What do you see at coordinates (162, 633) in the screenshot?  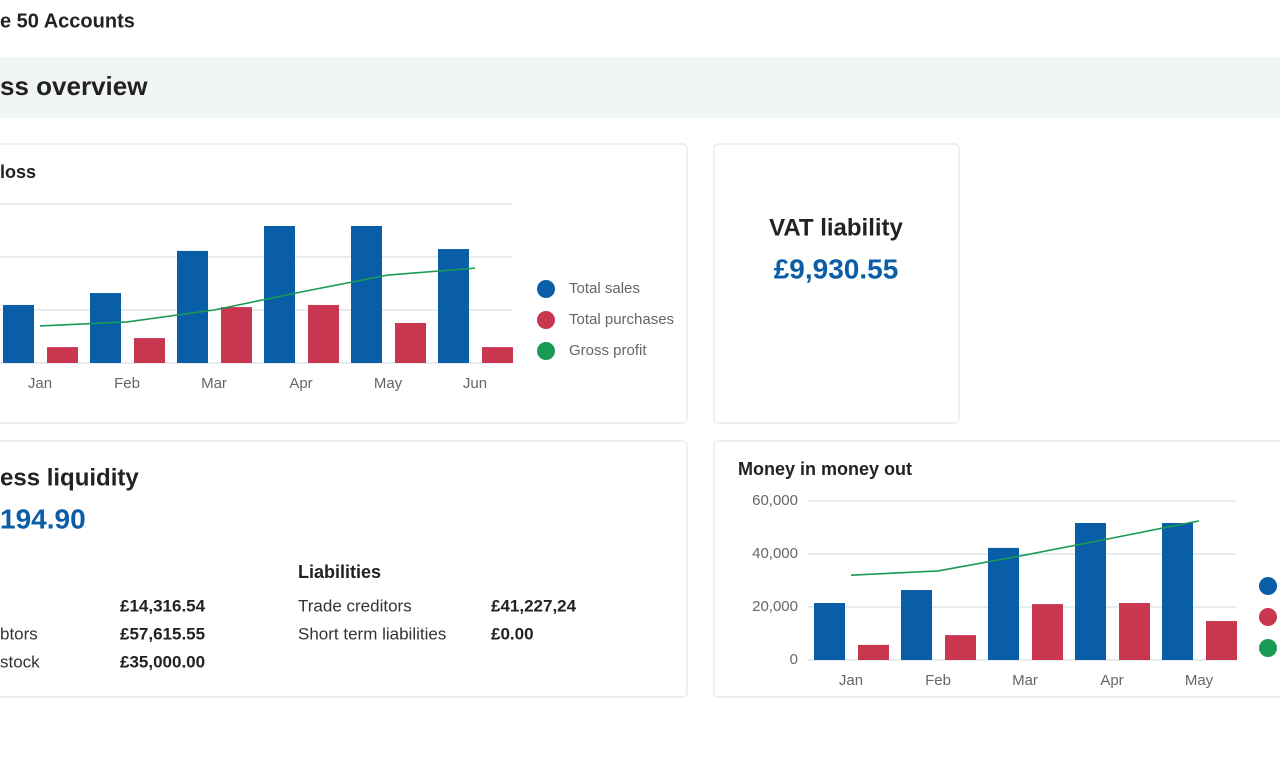 I see `asset-value: £57,615.55` at bounding box center [162, 633].